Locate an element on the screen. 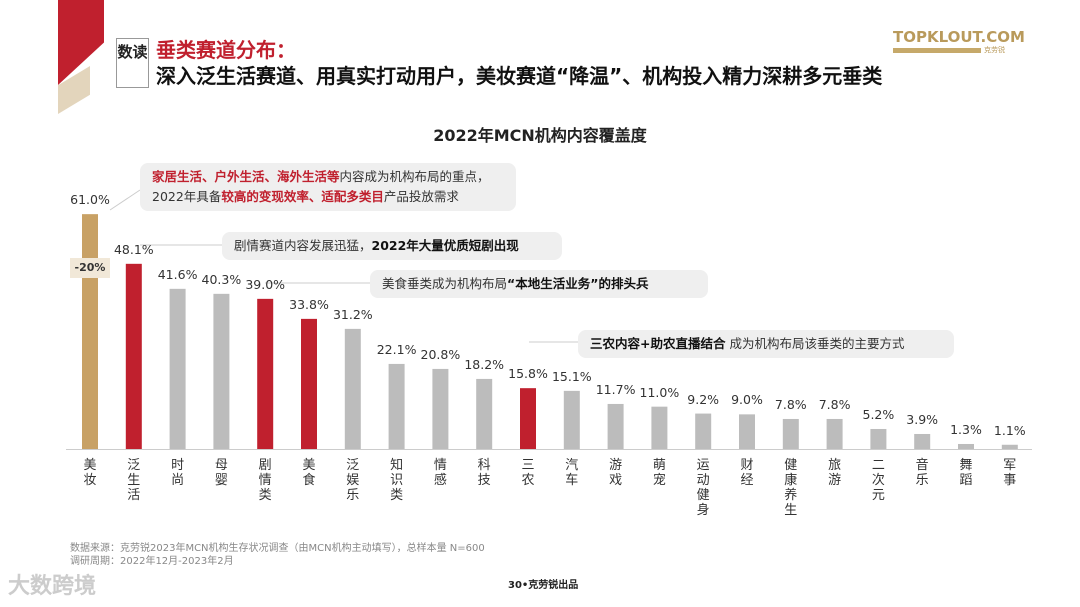 The height and width of the screenshot is (607, 1080). x-tick-label: 二次元 is located at coordinates (878, 480).